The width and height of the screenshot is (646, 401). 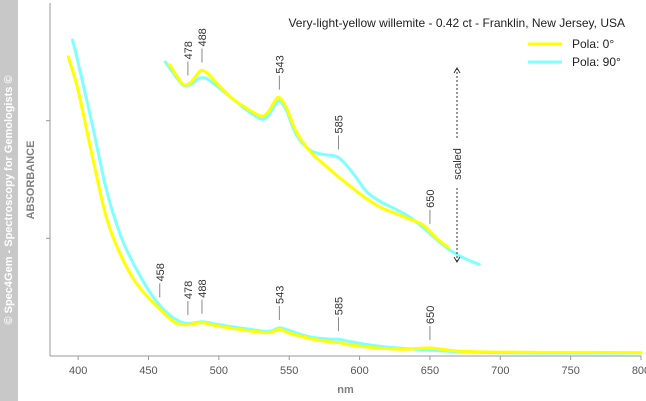 What do you see at coordinates (593, 44) in the screenshot?
I see `legend-label-pola-0: Pola: 0°` at bounding box center [593, 44].